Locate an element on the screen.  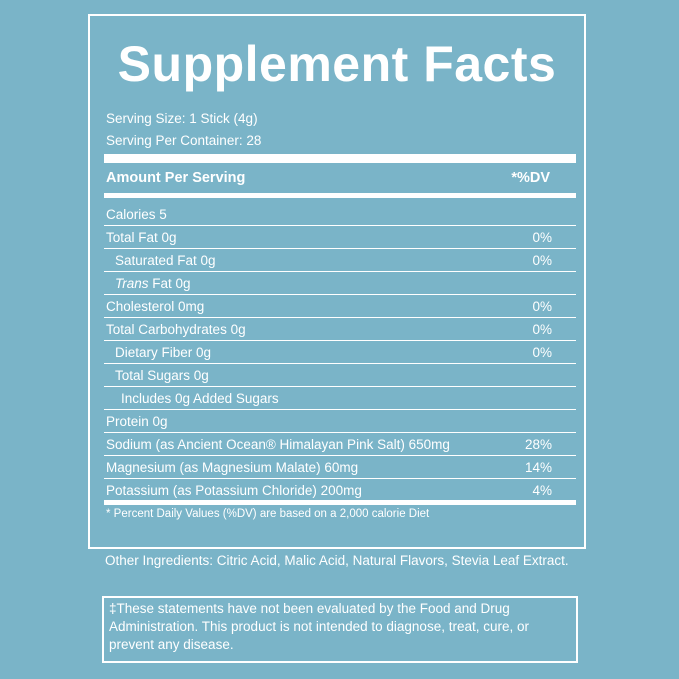
nutrient-row: Total Carbohydrates 0g 0% is located at coordinates (340, 329).